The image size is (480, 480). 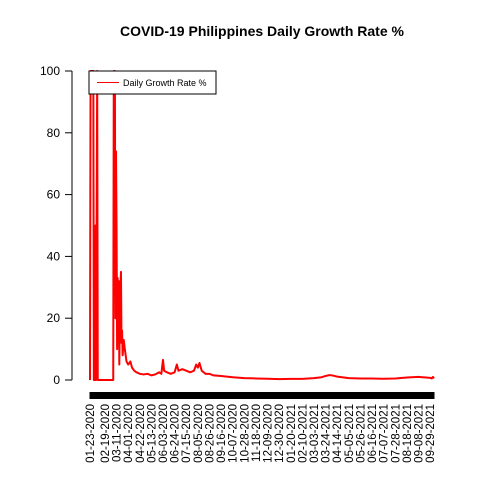 What do you see at coordinates (327, 433) in the screenshot?
I see `x-tick-label: 03-24-2021` at bounding box center [327, 433].